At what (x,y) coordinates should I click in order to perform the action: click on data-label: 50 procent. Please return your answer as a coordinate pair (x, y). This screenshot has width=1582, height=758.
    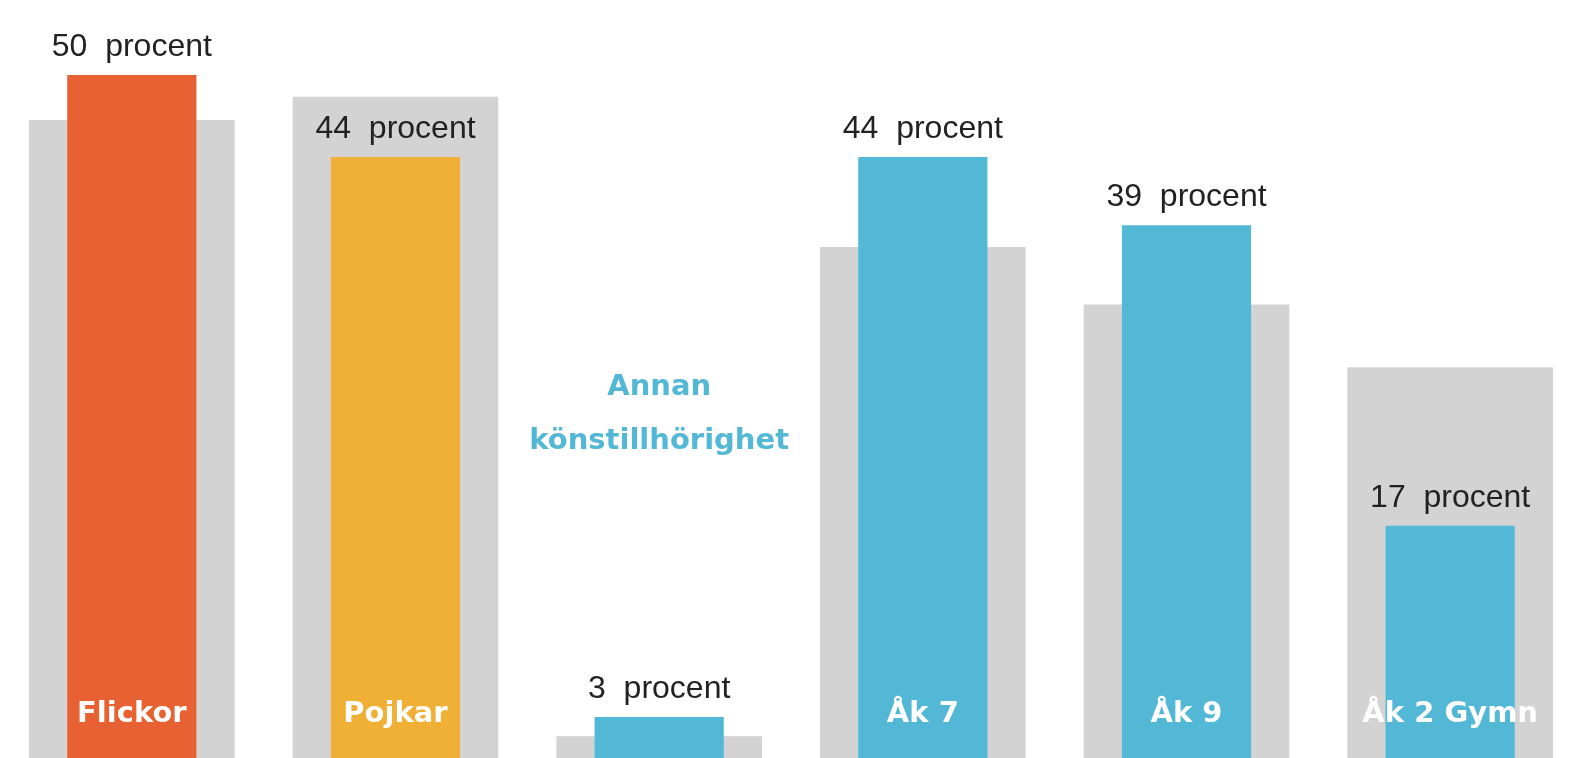
    Looking at the image, I should click on (131, 44).